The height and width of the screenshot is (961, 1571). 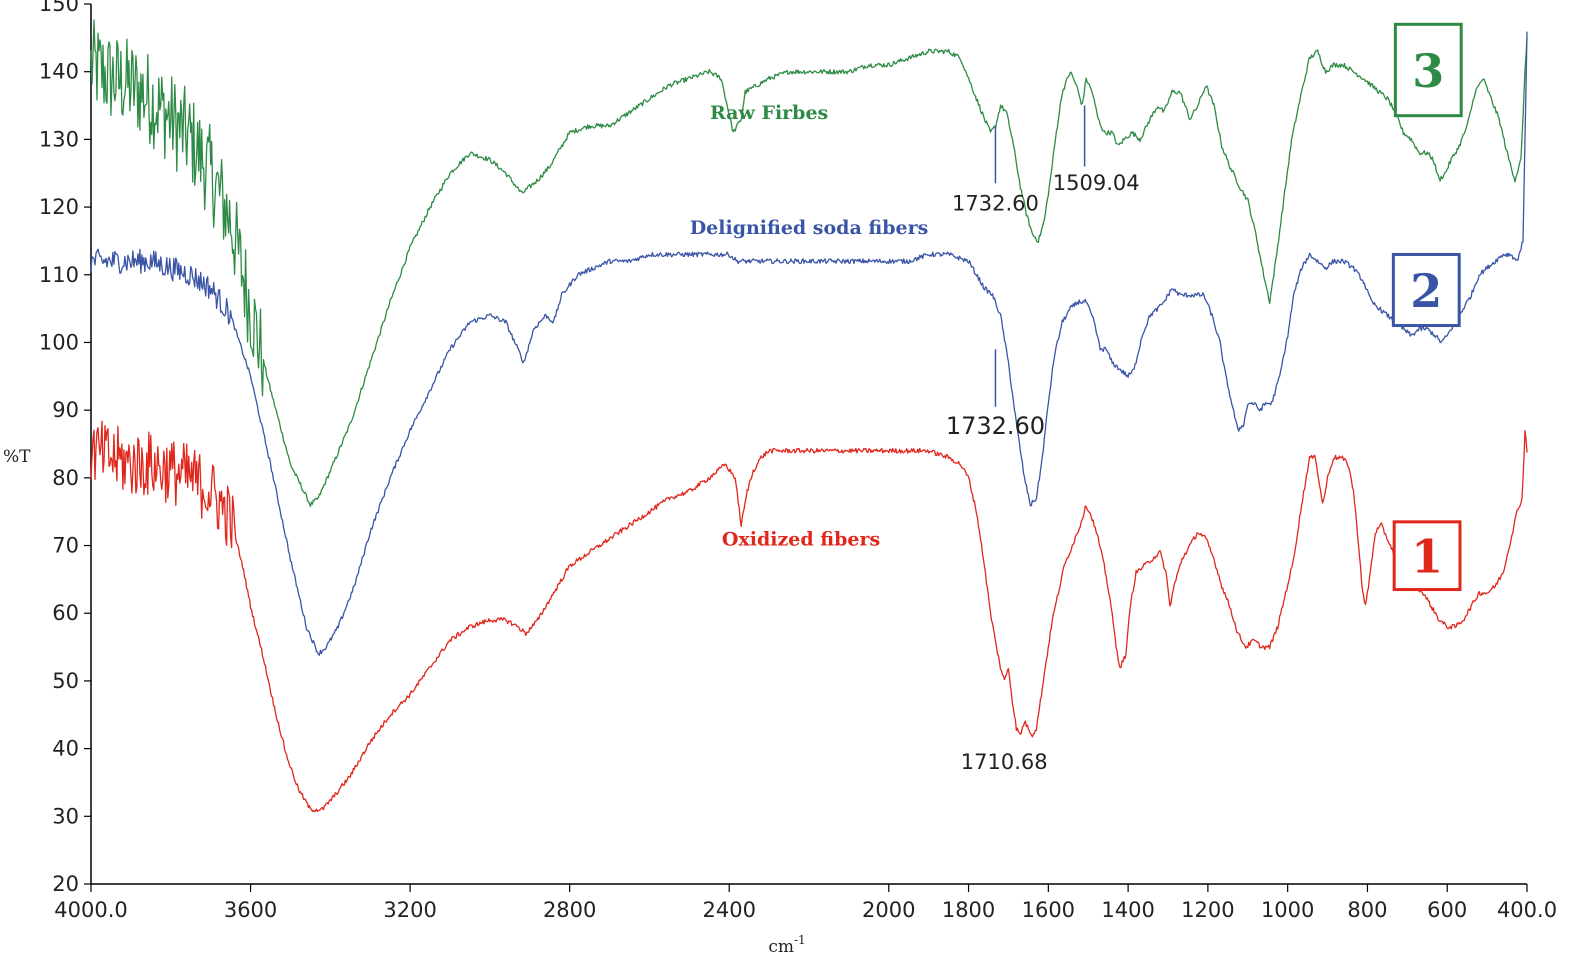 What do you see at coordinates (65, 546) in the screenshot?
I see `y-tick-label: 70` at bounding box center [65, 546].